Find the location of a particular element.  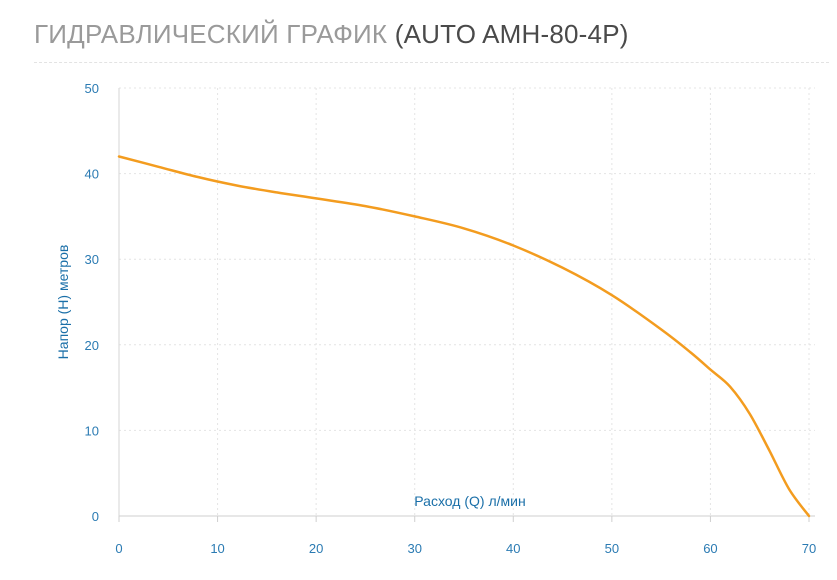

x-tick-label: 30 is located at coordinates (414, 548).